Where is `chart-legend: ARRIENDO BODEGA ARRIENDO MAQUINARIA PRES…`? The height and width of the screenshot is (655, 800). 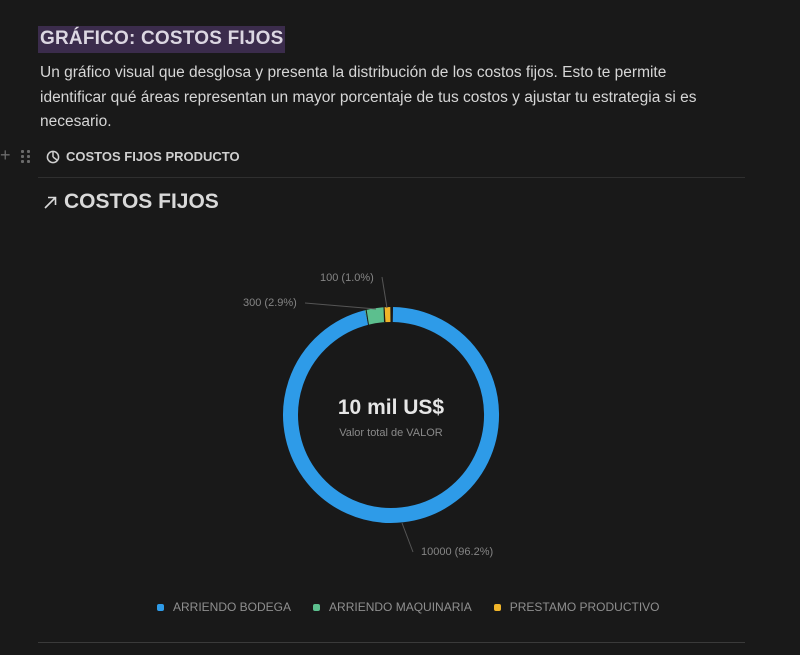 chart-legend: ARRIENDO BODEGA ARRIENDO MAQUINARIA PRES… is located at coordinates (408, 607).